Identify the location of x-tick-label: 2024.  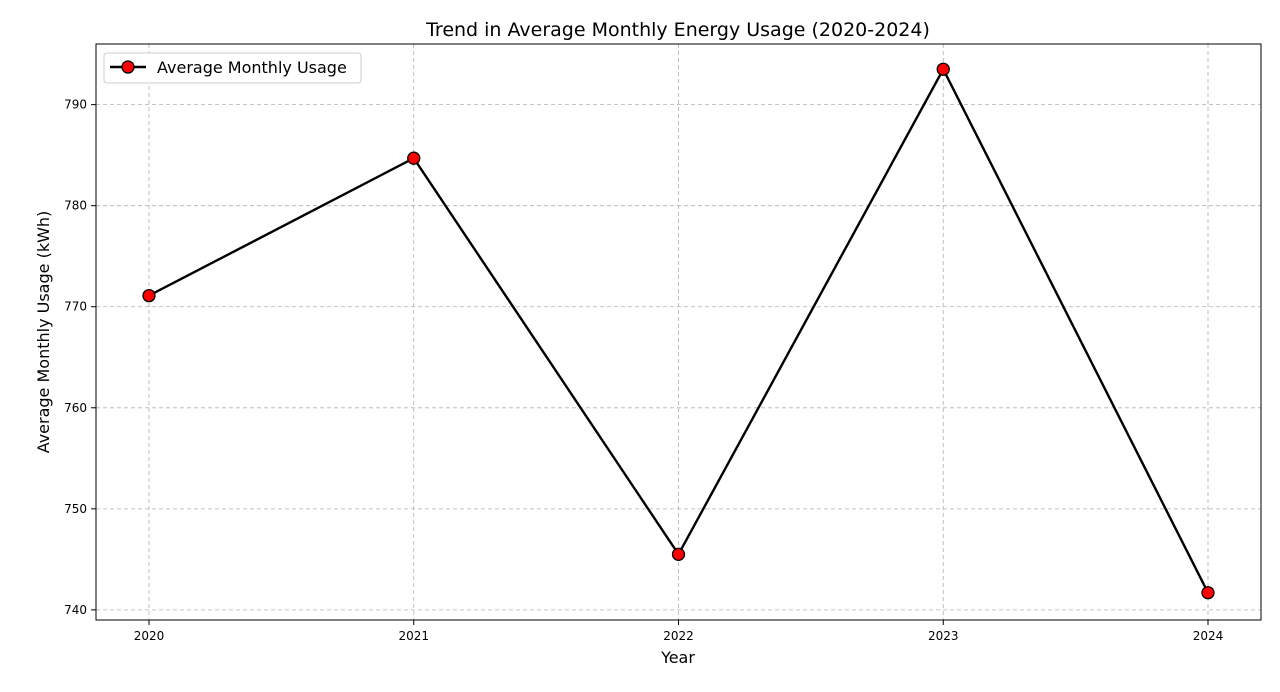
(1208, 636).